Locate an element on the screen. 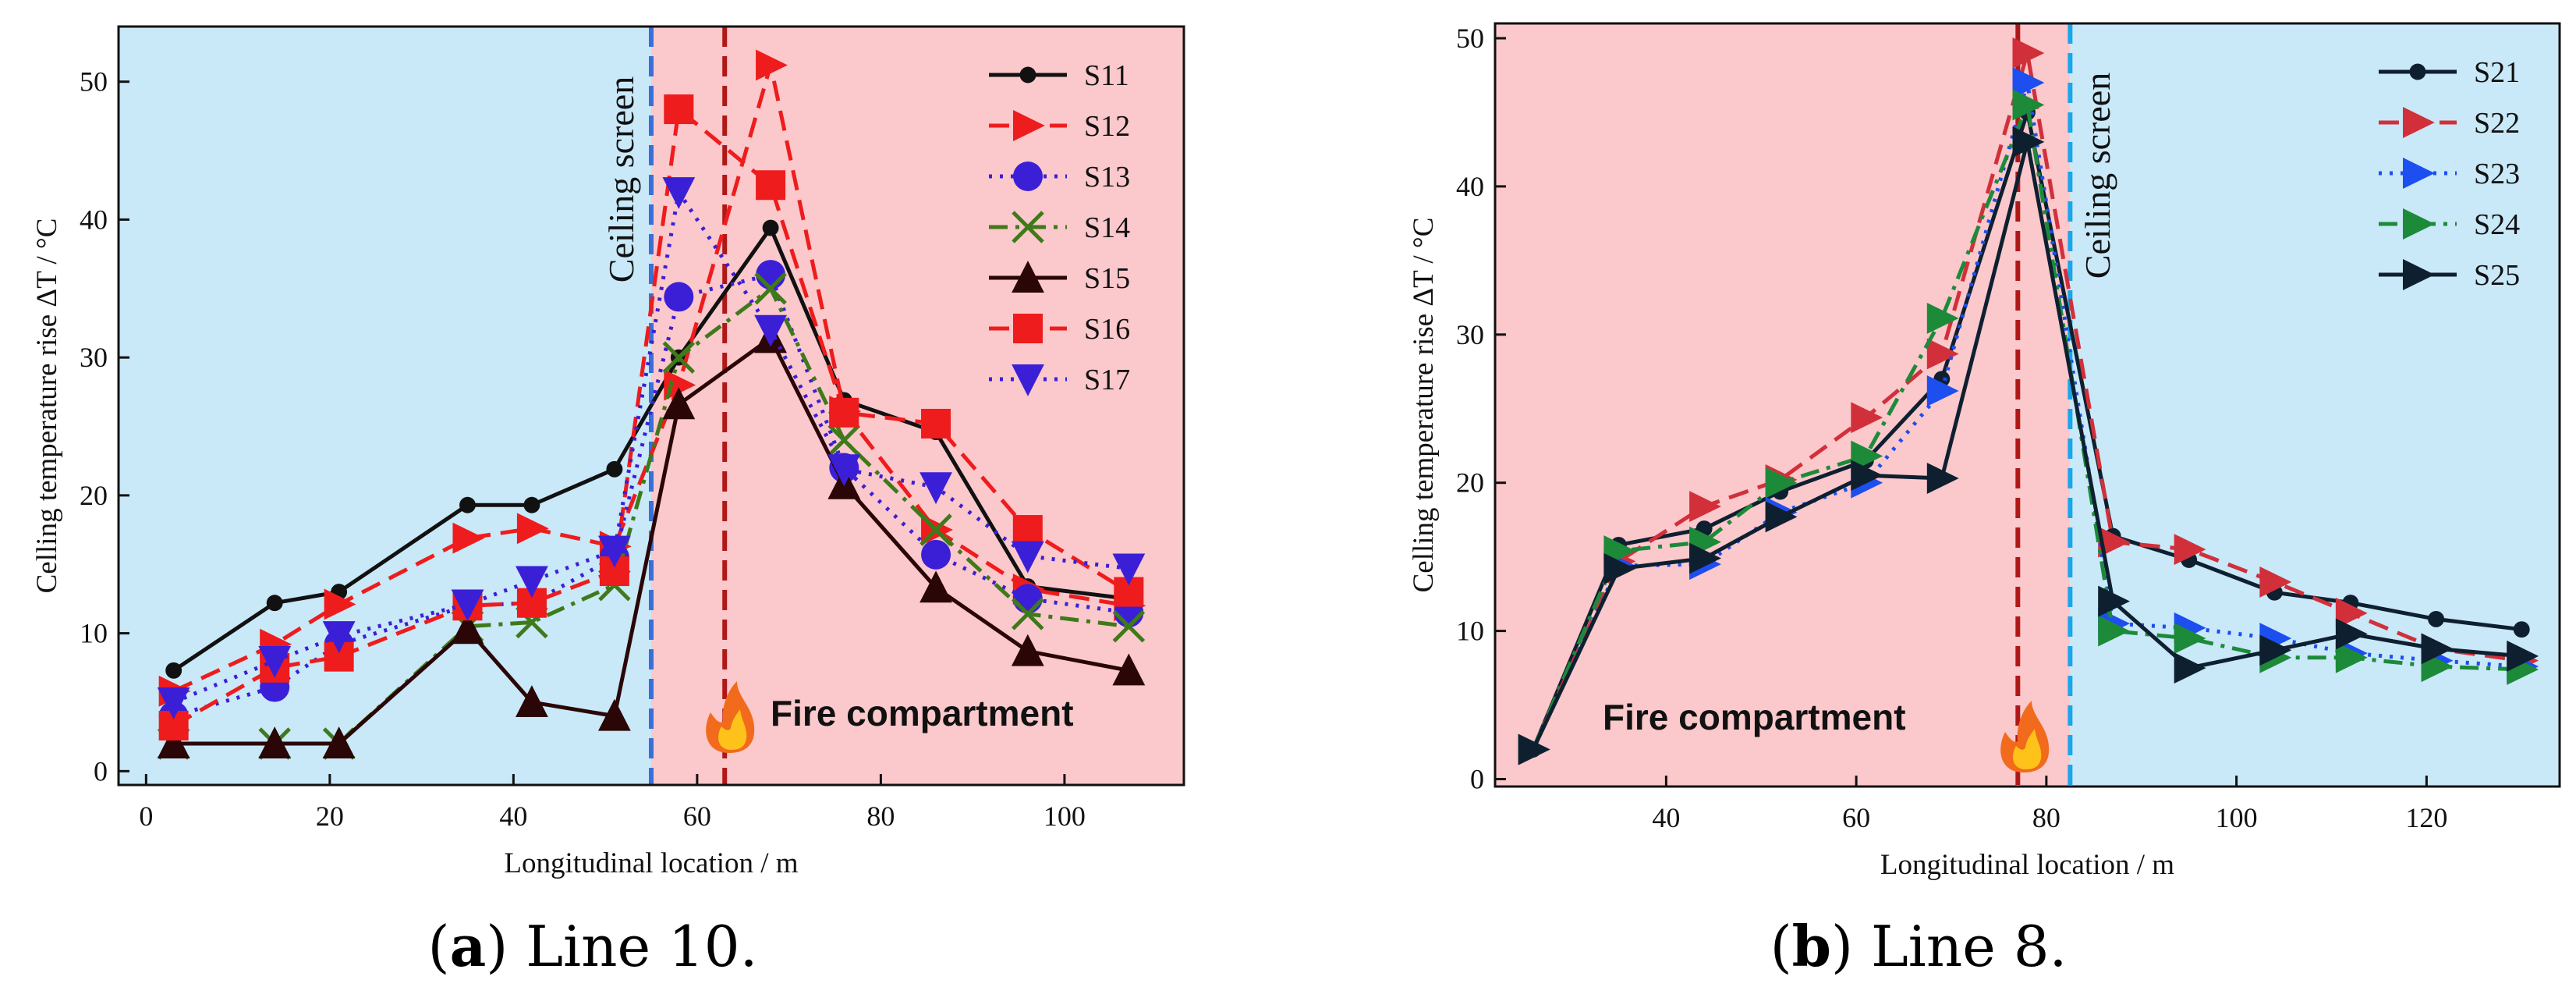 The height and width of the screenshot is (1005, 2576). x-tick-label-a: 40 is located at coordinates (513, 816).